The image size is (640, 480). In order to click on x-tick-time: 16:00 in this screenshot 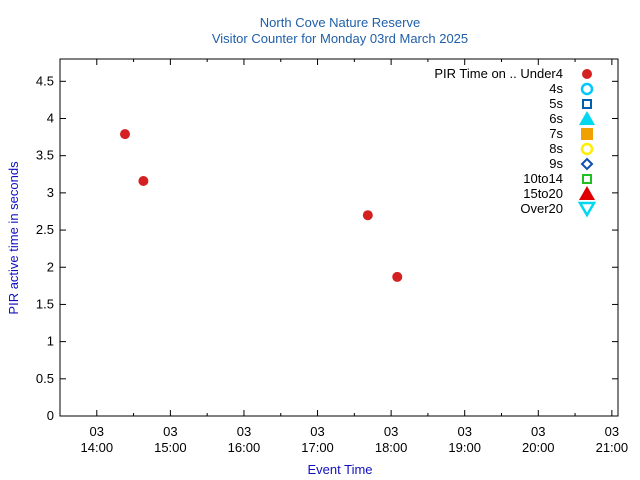, I will do `click(244, 447)`.